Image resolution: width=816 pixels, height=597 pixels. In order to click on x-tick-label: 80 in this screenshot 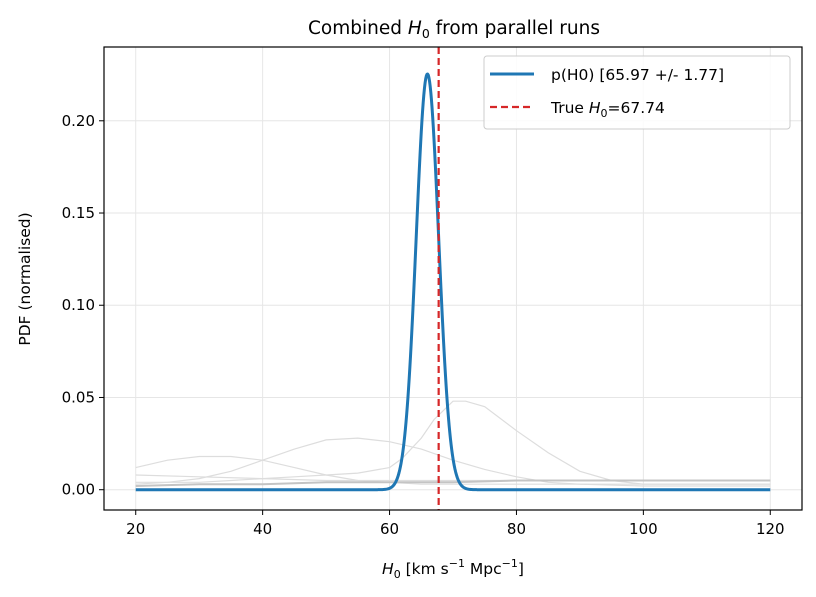, I will do `click(516, 529)`.